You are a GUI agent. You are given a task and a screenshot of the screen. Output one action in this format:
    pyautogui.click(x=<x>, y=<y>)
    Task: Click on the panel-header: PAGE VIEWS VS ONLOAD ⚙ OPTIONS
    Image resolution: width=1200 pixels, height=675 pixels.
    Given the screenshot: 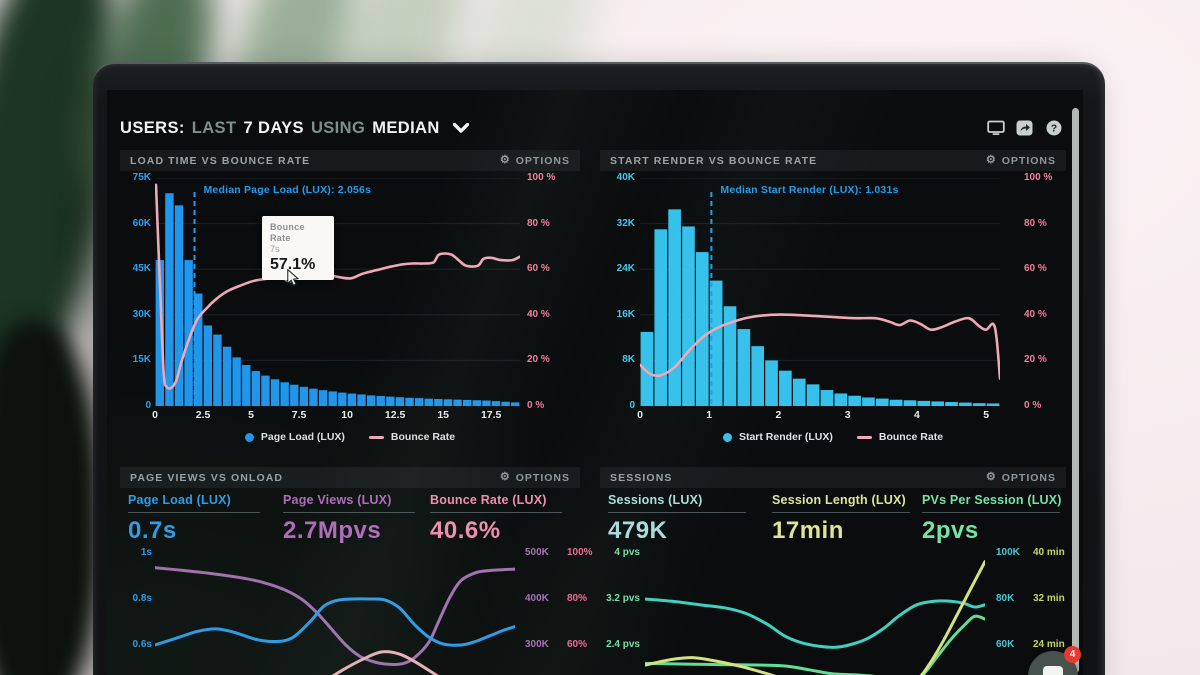 What is the action you would take?
    pyautogui.click(x=350, y=477)
    